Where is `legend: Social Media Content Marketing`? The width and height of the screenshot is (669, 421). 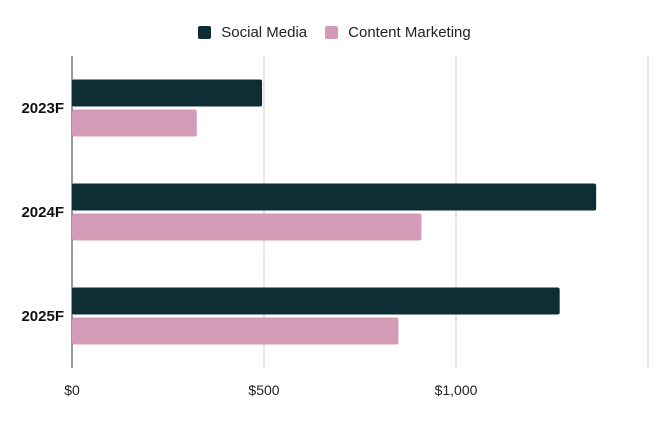
legend: Social Media Content Marketing is located at coordinates (334, 32).